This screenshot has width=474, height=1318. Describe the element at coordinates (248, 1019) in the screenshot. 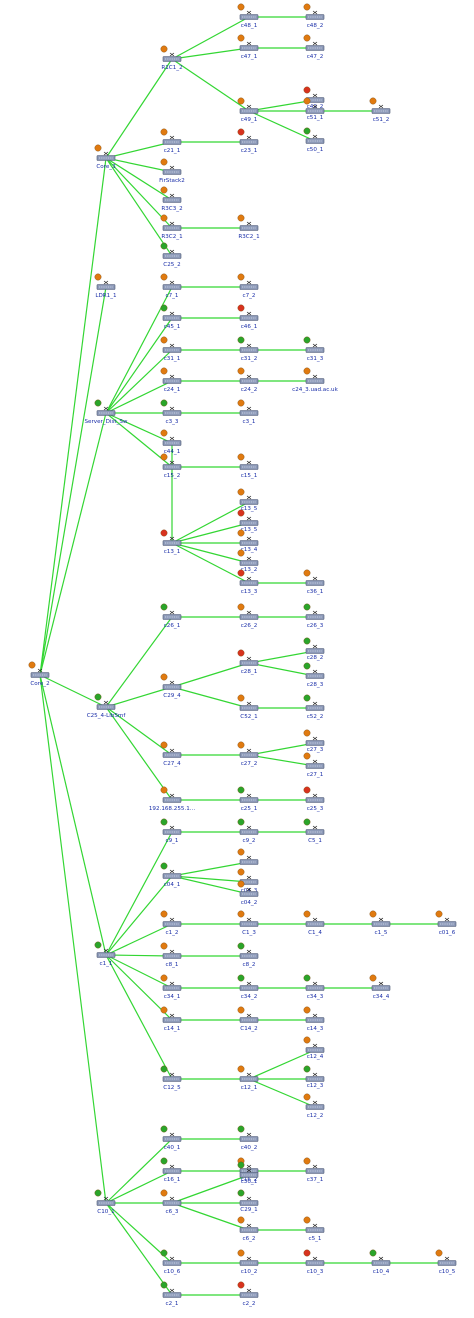

I see `device-node: C14_2` at that location.